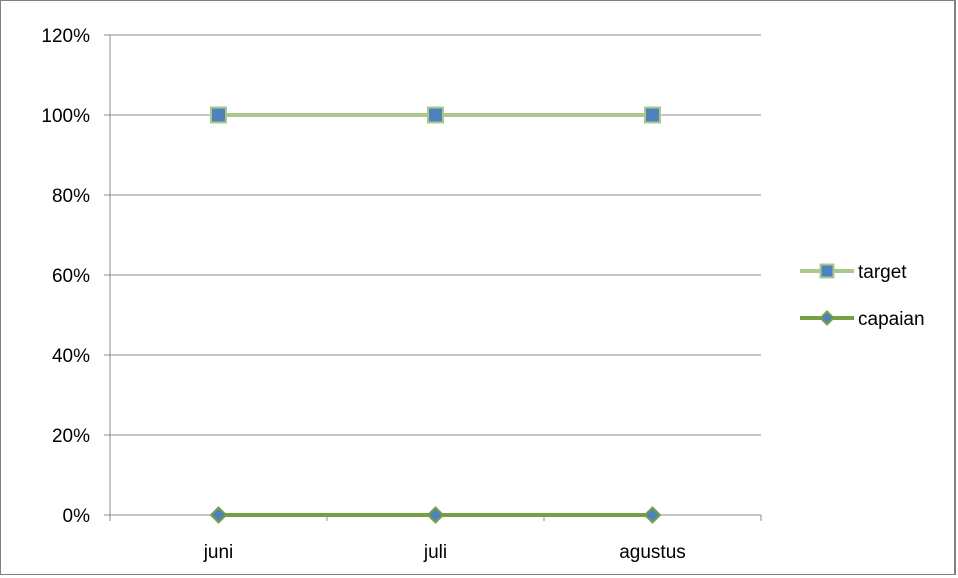 The image size is (958, 578). Describe the element at coordinates (891, 319) in the screenshot. I see `legend-label: capaian` at that location.